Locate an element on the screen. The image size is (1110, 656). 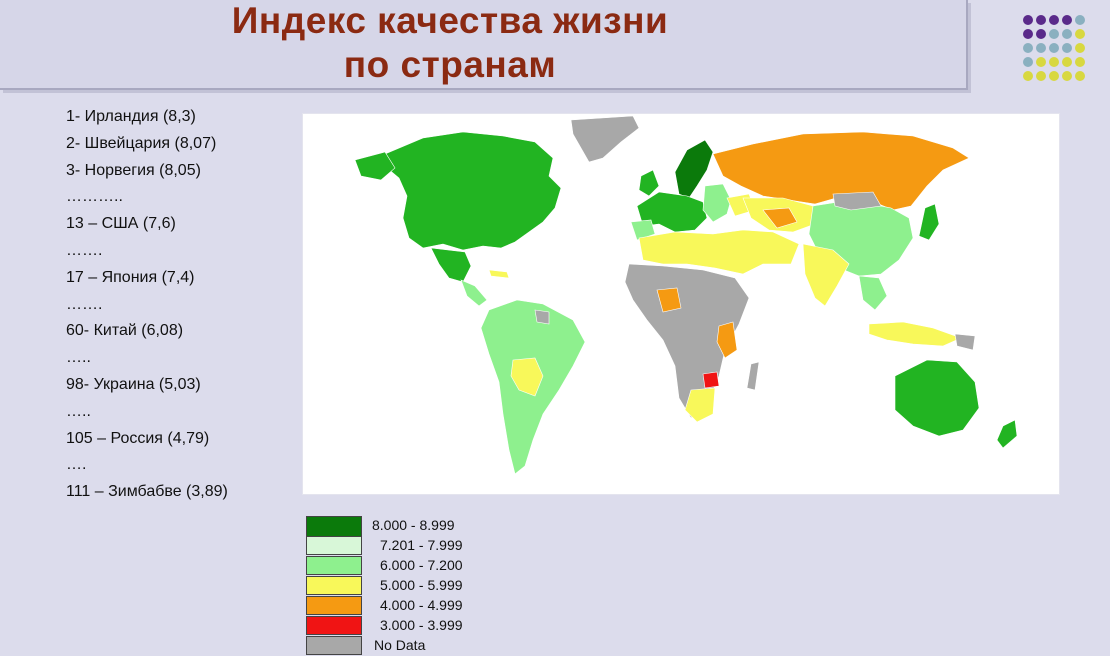
map-region-east-africa is located at coordinates (727, 340).